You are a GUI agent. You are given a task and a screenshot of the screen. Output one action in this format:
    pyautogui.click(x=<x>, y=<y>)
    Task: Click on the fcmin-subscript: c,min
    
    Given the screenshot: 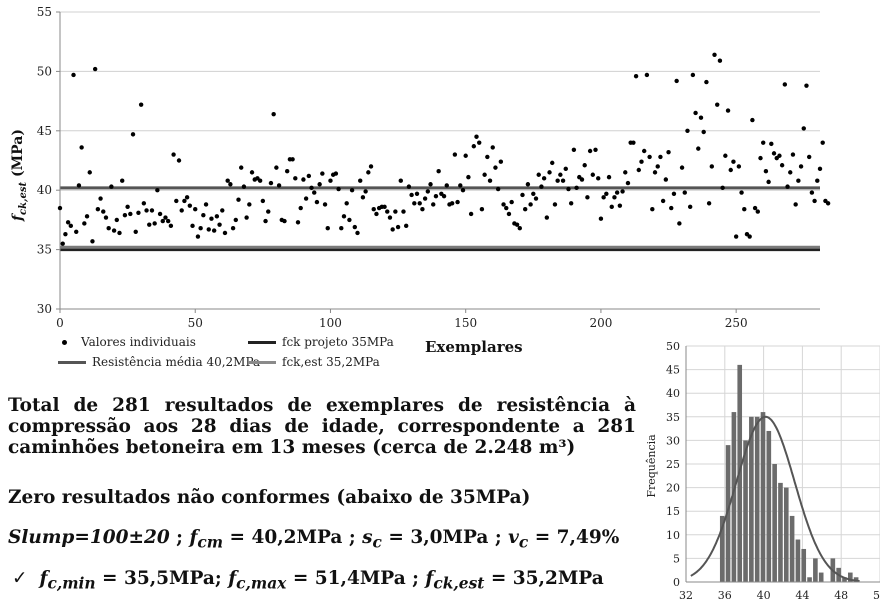 What is the action you would take?
    pyautogui.click(x=71, y=583)
    